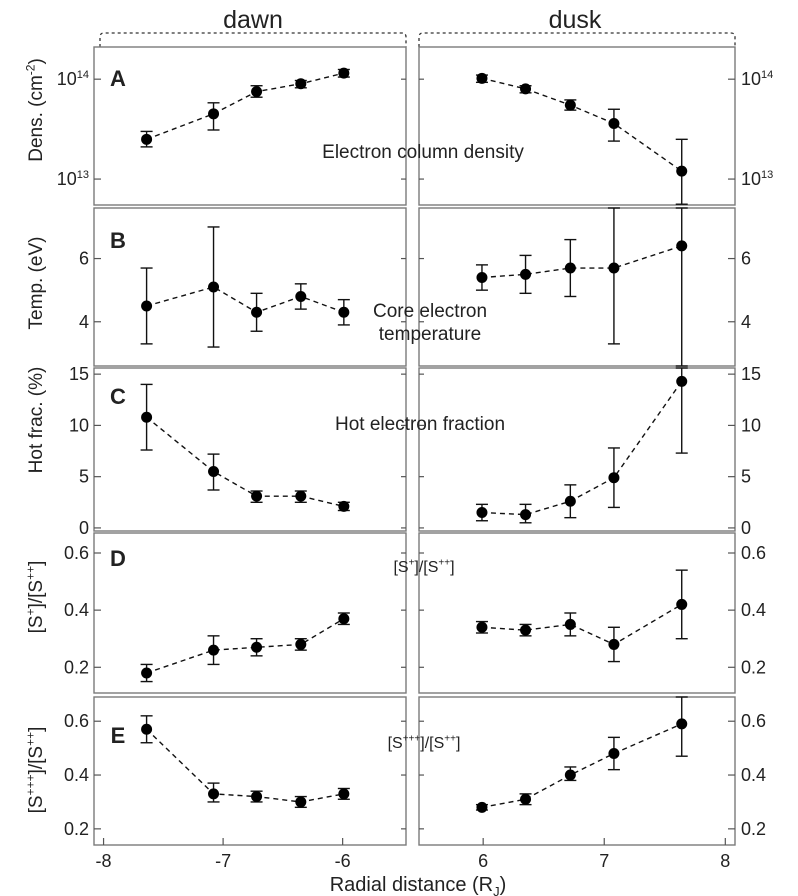  What do you see at coordinates (418, 885) in the screenshot?
I see `x-axis-label: Radial distance (RJ)` at bounding box center [418, 885].